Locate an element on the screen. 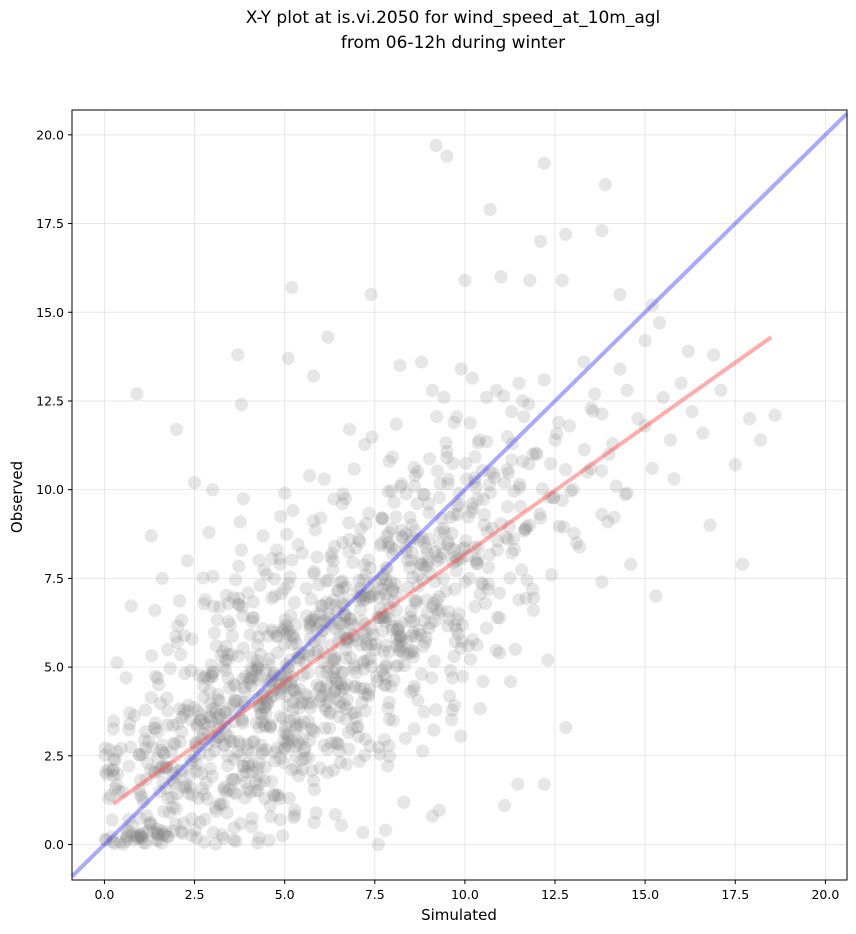 The width and height of the screenshot is (856, 934). y-tick-label: 17.5 is located at coordinates (50, 223).